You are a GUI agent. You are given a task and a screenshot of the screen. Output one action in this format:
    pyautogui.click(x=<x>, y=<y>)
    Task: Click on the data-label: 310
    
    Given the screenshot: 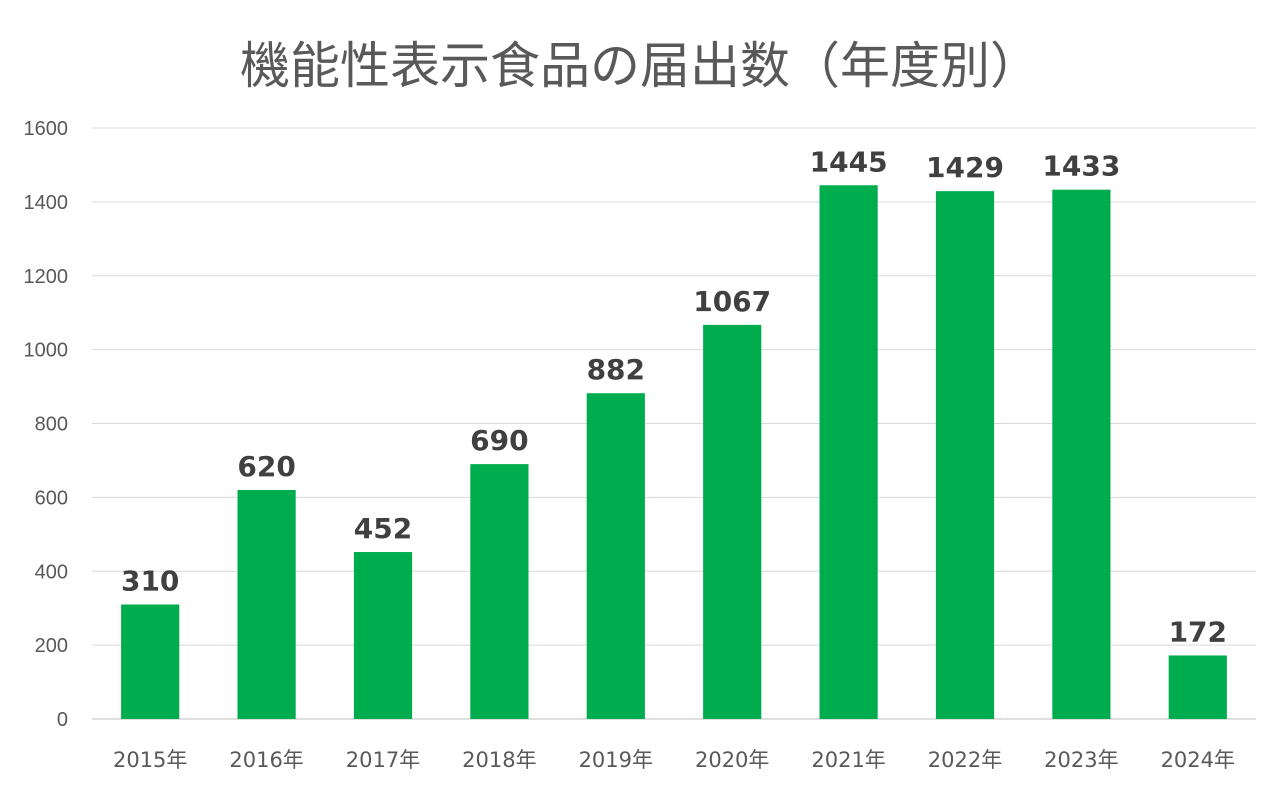 What is the action you would take?
    pyautogui.click(x=150, y=580)
    